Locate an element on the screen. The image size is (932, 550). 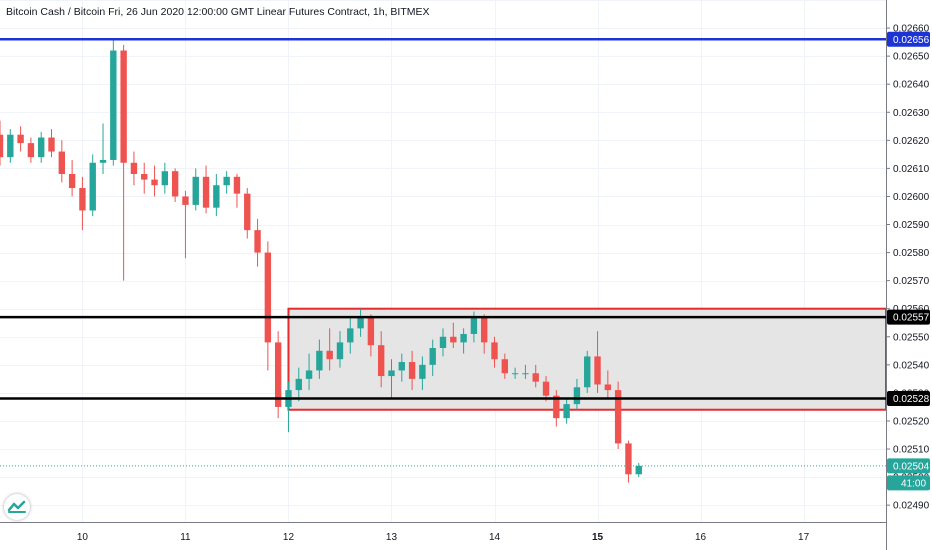
price-axis-label: 0.02640 is located at coordinates (911, 85).